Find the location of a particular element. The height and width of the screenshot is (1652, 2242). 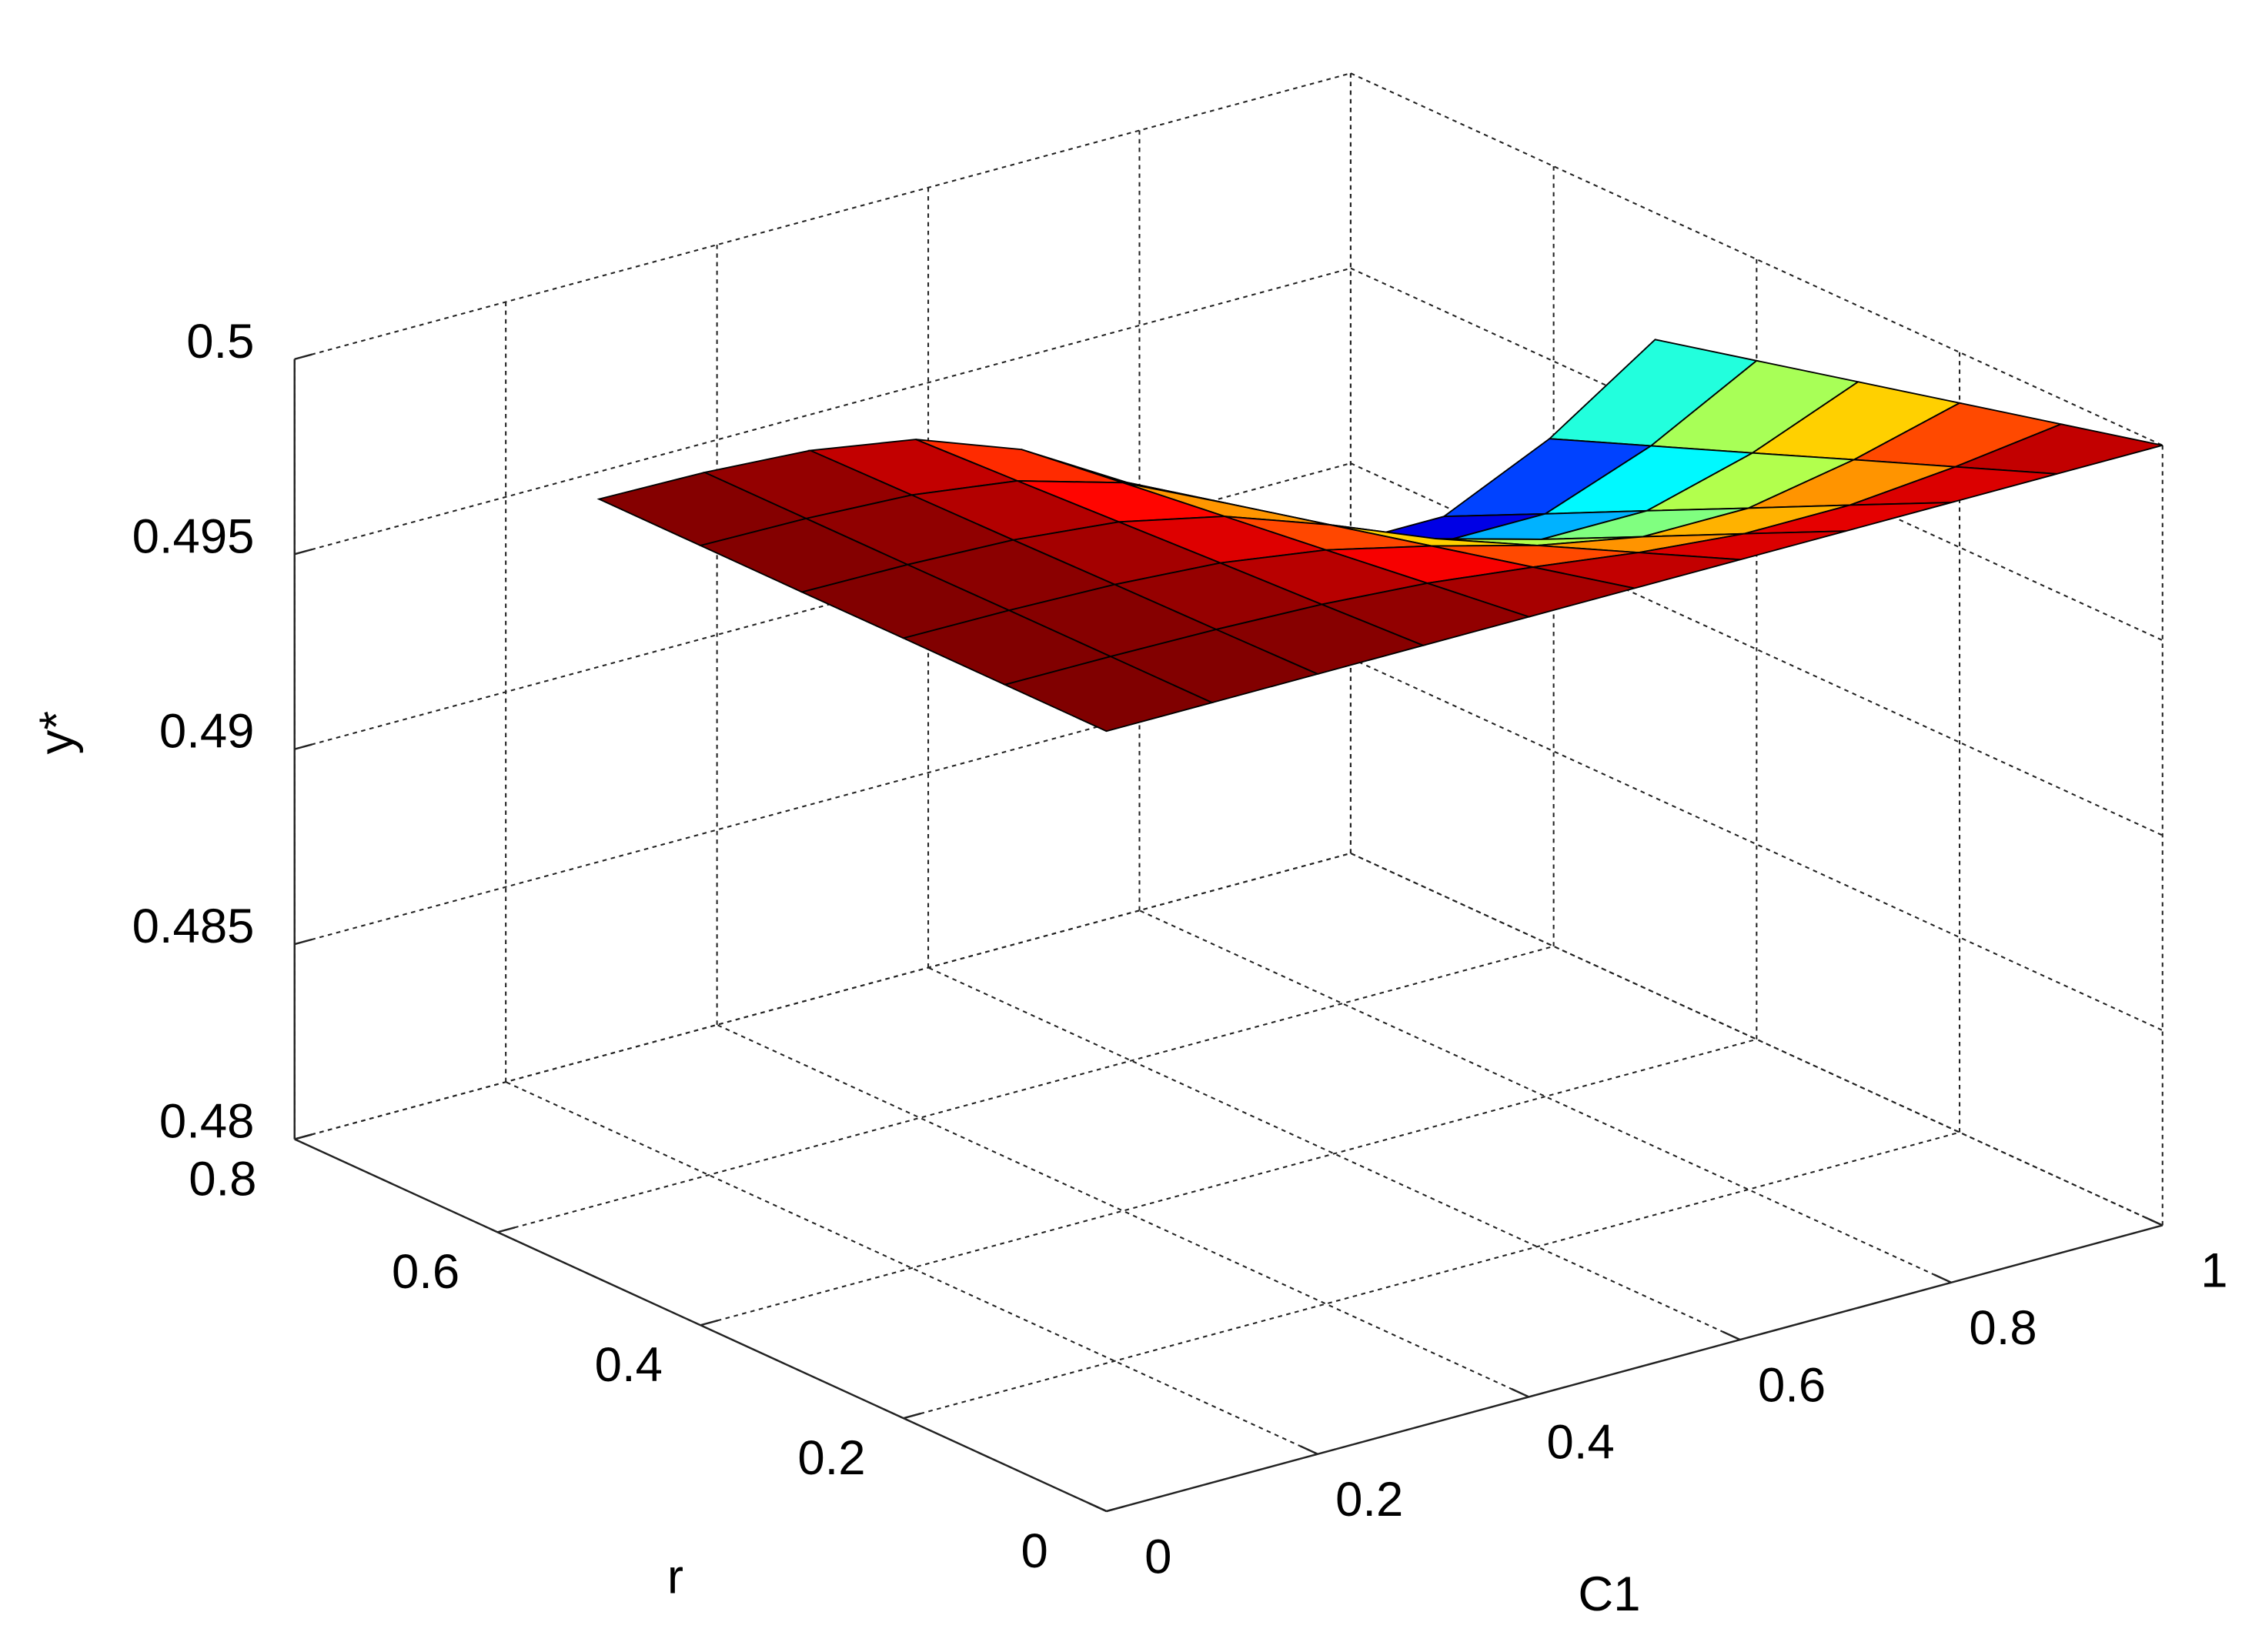

z-tick-label: 0.5 is located at coordinates (220, 342).